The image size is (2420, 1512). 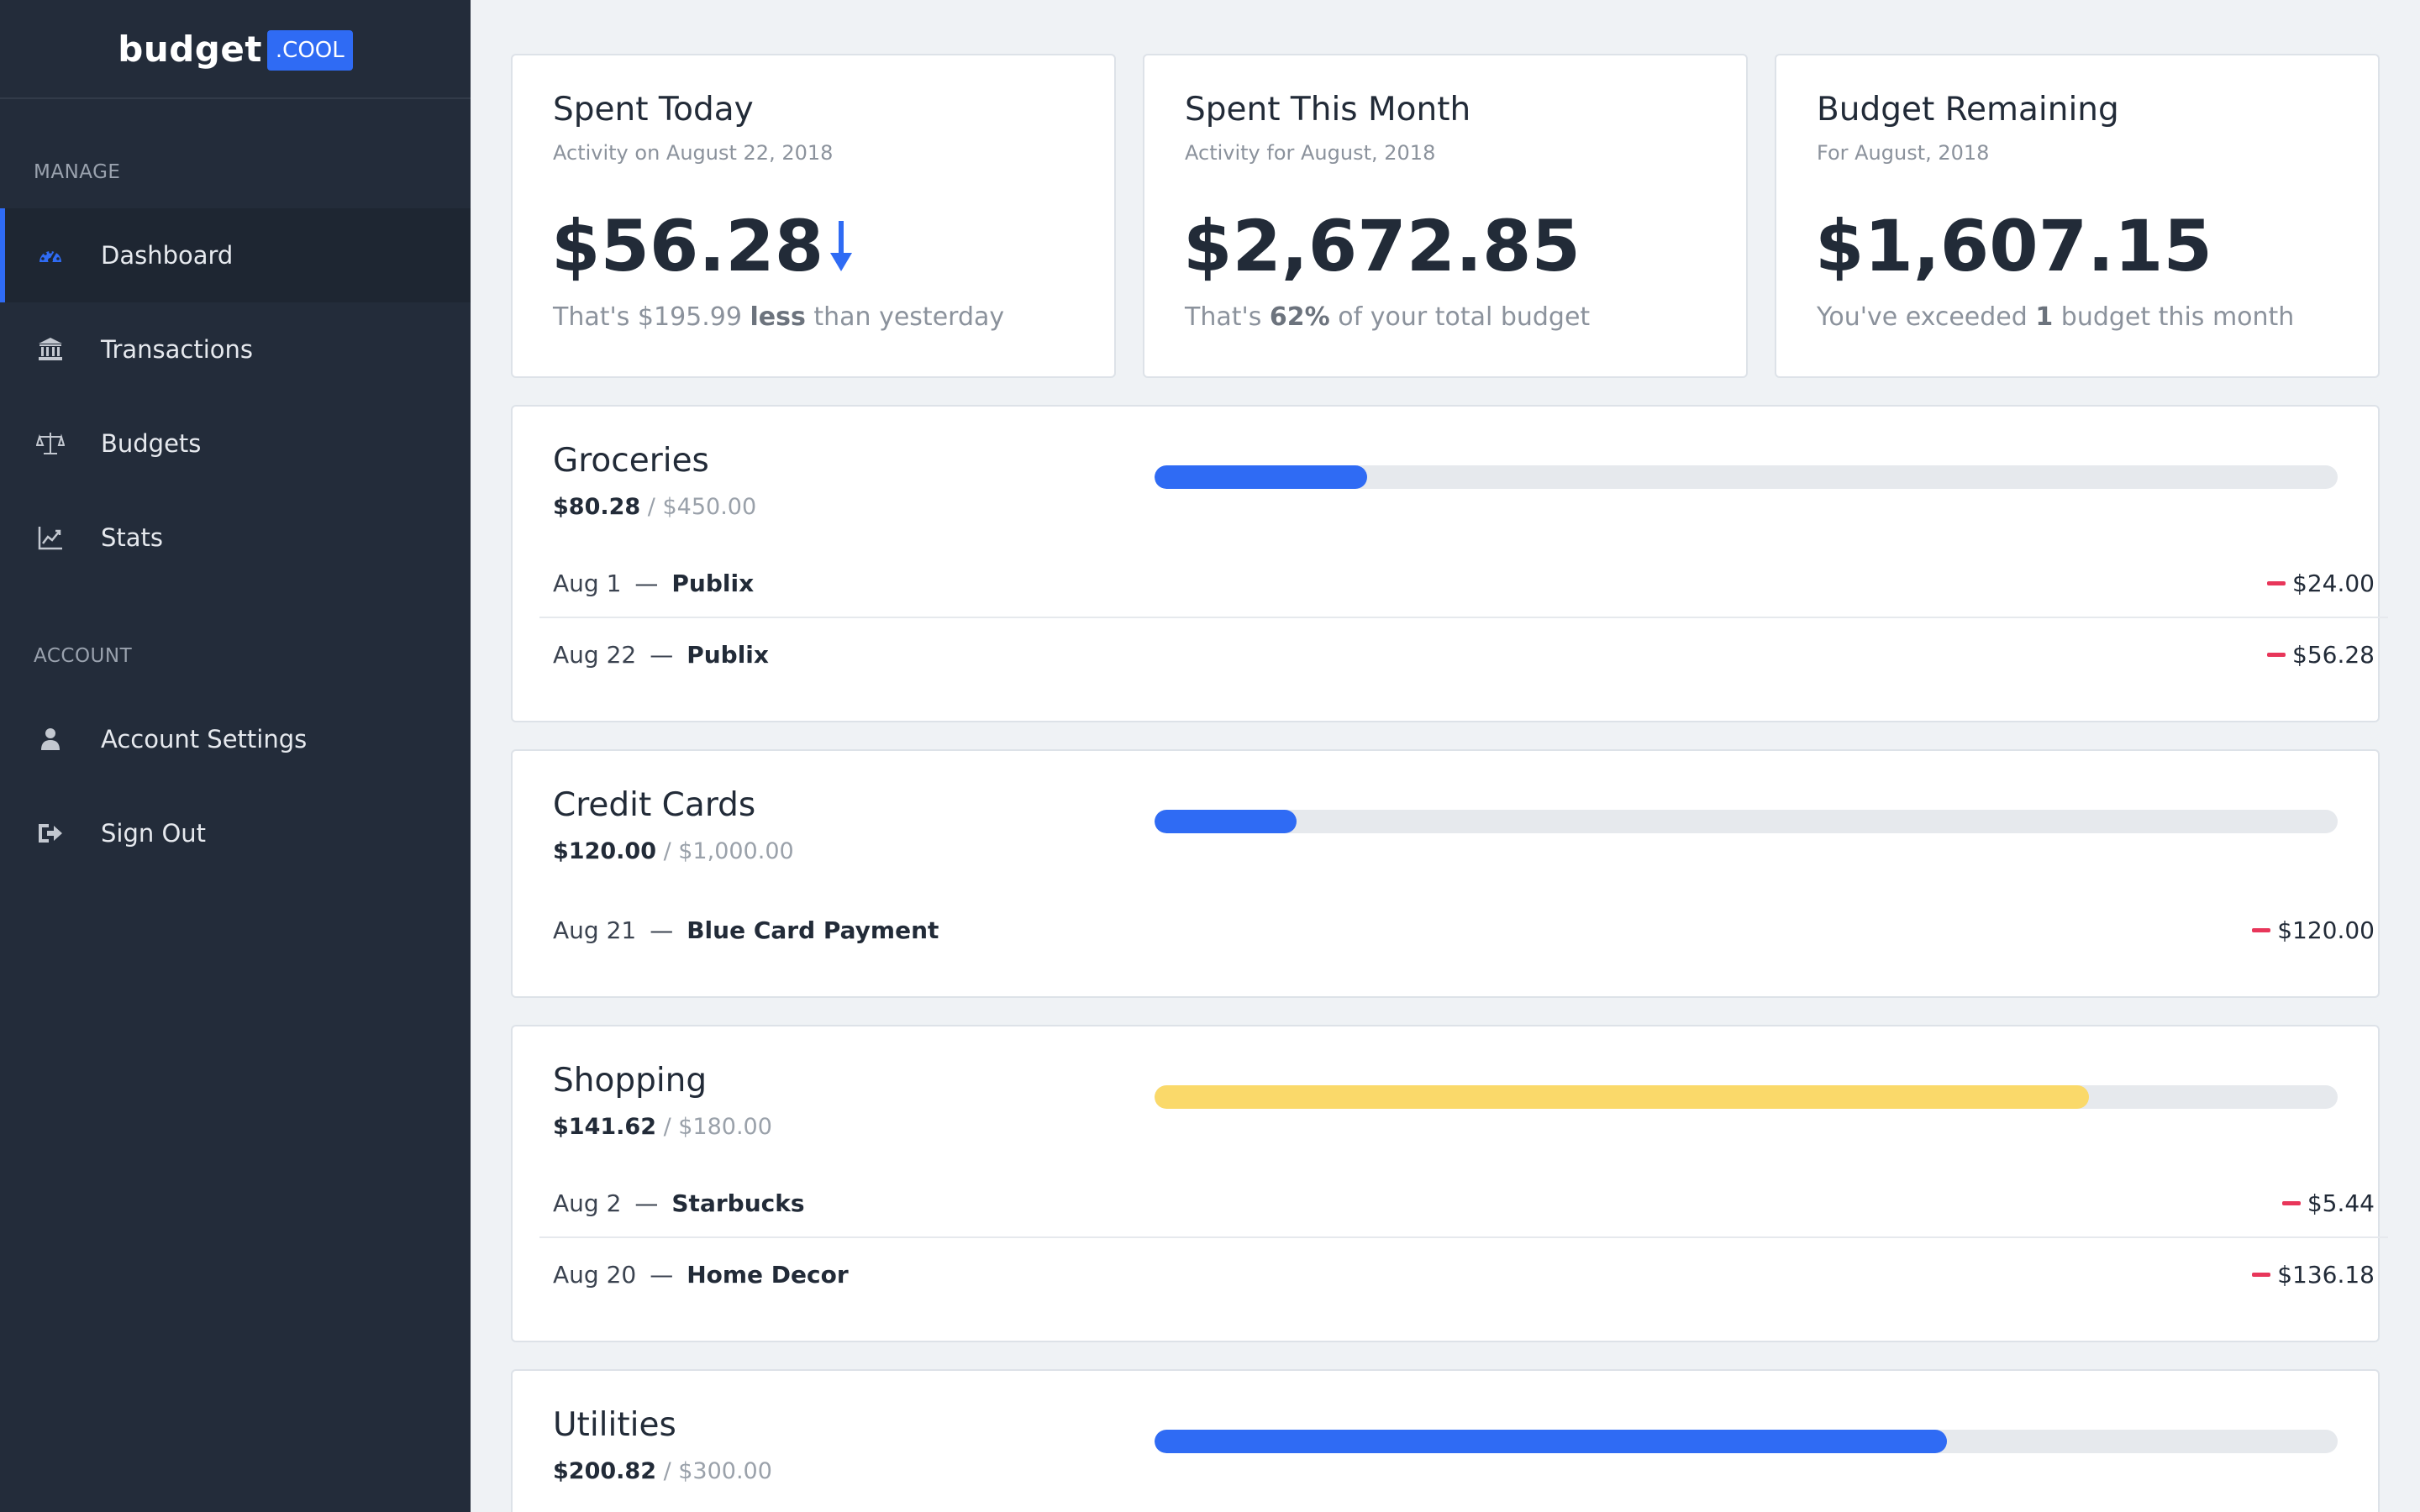 What do you see at coordinates (653, 110) in the screenshot?
I see `stat-title: Spent Today` at bounding box center [653, 110].